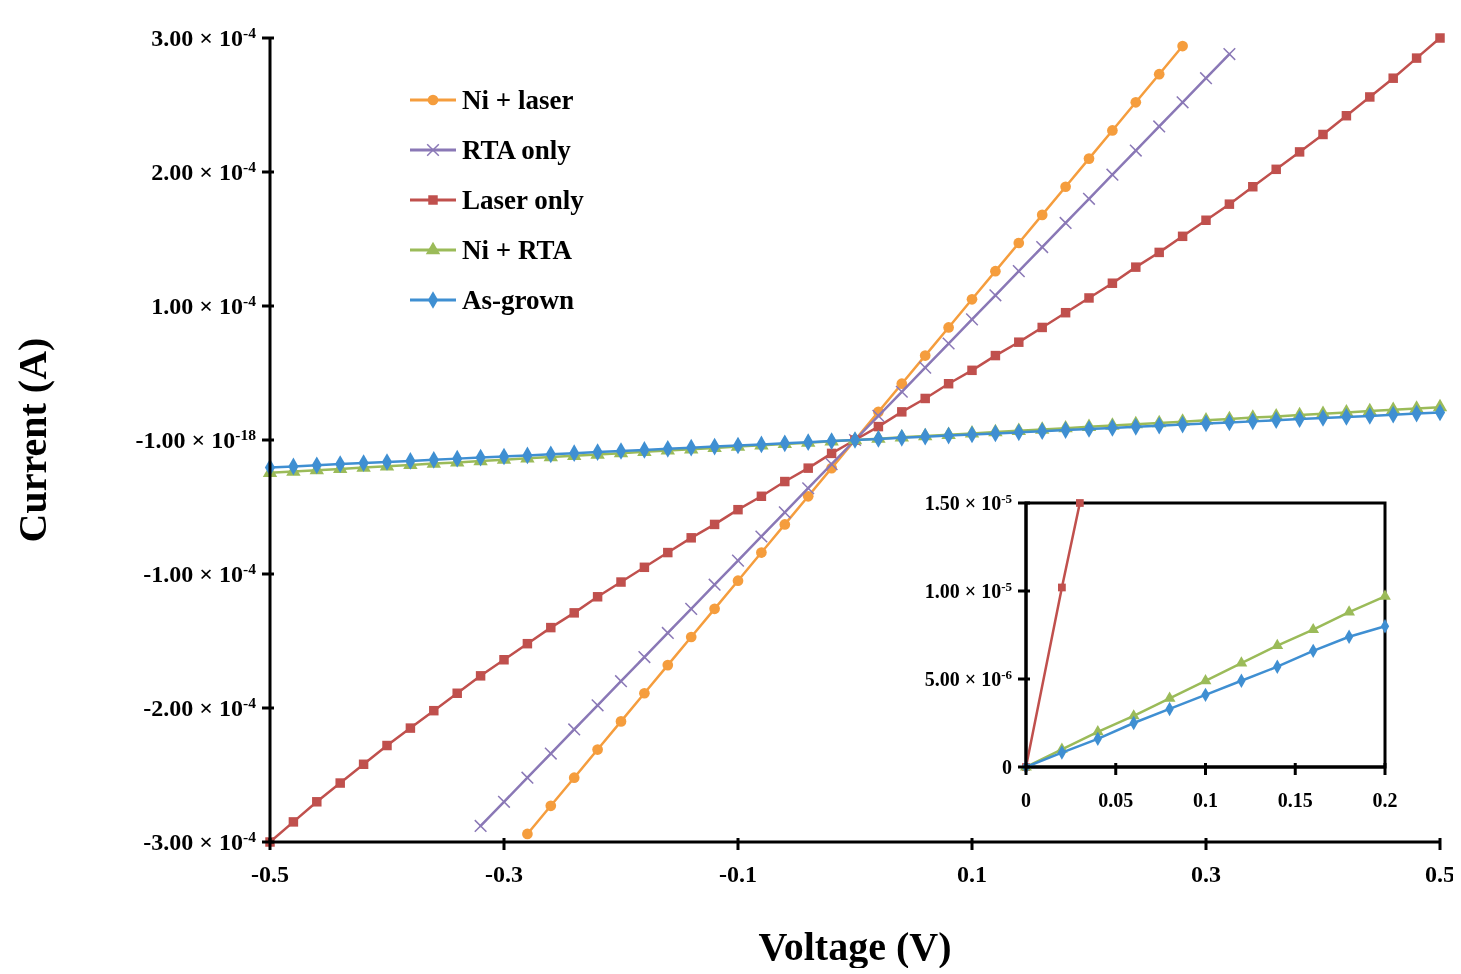 The width and height of the screenshot is (1461, 974). I want to click on y-tick-label: 1.00 × 10$^{-5}$, so click(968, 590).